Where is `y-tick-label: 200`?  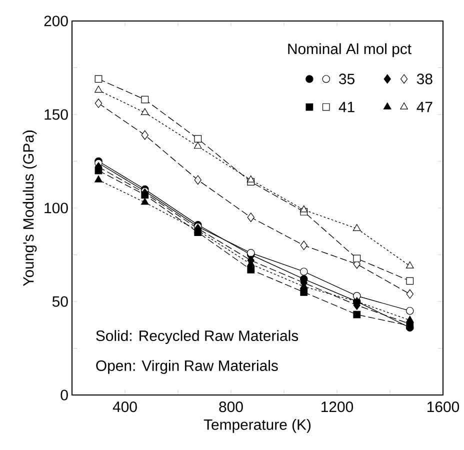
y-tick-label: 200 is located at coordinates (56, 21).